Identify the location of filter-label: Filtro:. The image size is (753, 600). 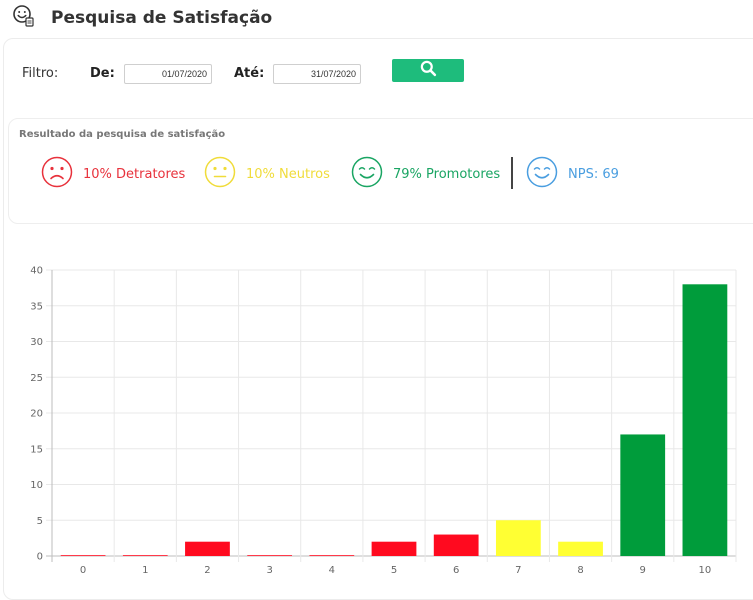
(40, 73).